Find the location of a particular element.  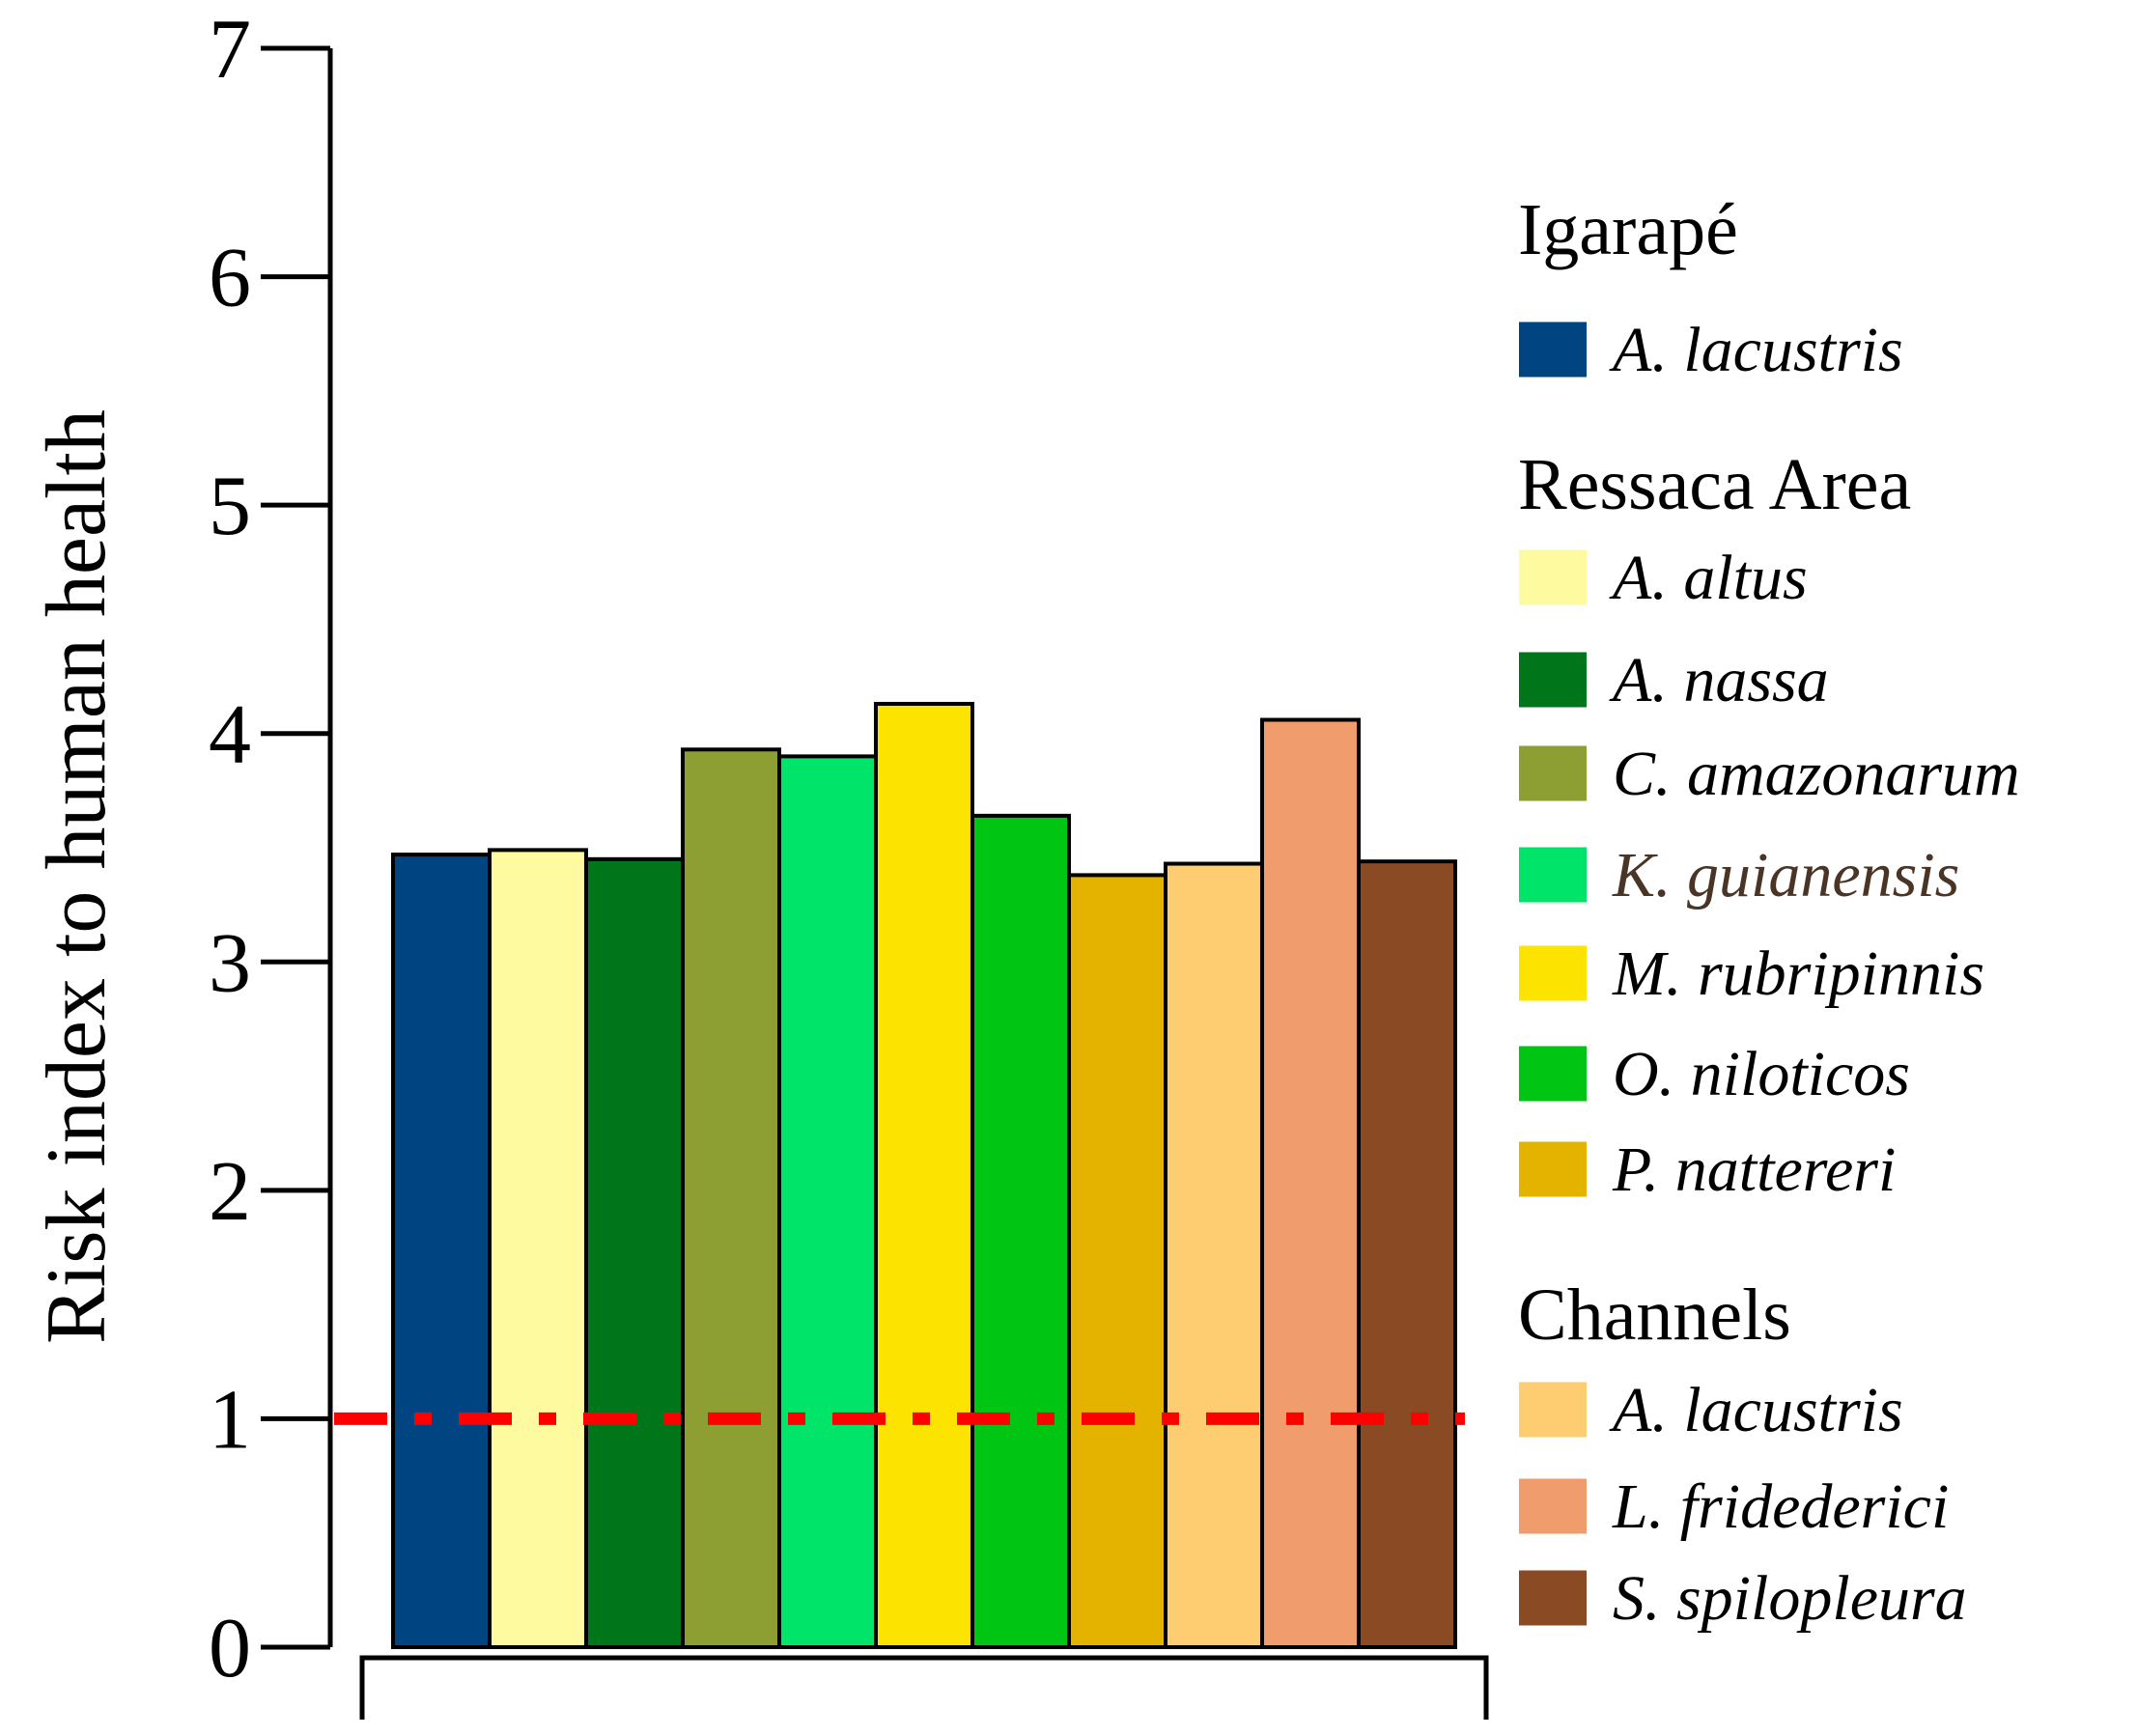

legend-group-title: Channels is located at coordinates (1655, 1315).